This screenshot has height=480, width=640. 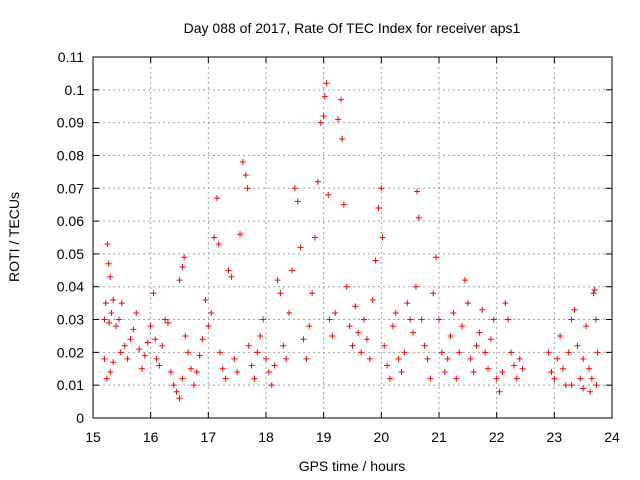 What do you see at coordinates (70, 287) in the screenshot?
I see `y-tick-label: 0.04` at bounding box center [70, 287].